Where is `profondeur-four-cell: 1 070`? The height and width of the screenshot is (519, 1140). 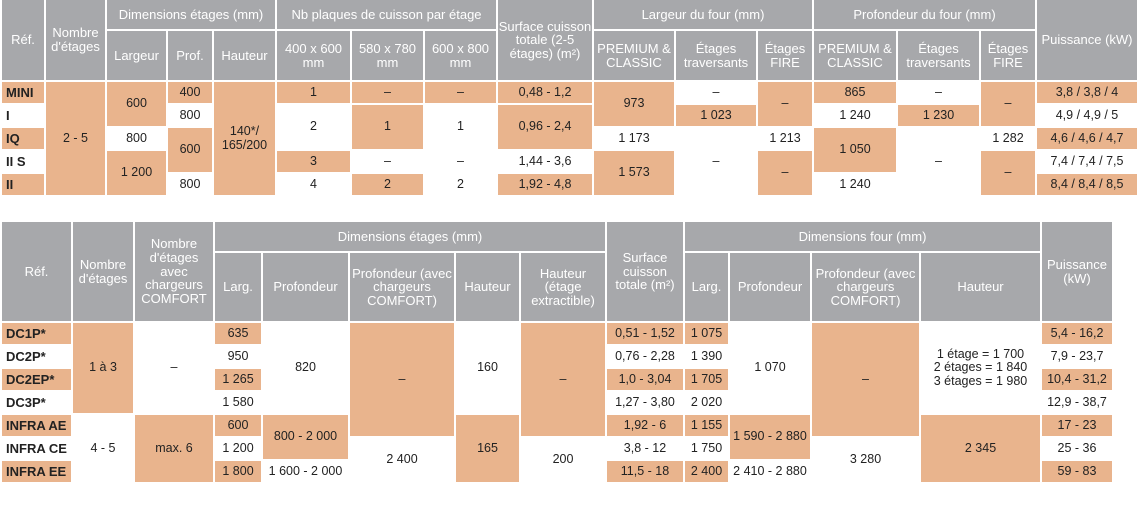 profondeur-four-cell: 1 070 is located at coordinates (770, 368).